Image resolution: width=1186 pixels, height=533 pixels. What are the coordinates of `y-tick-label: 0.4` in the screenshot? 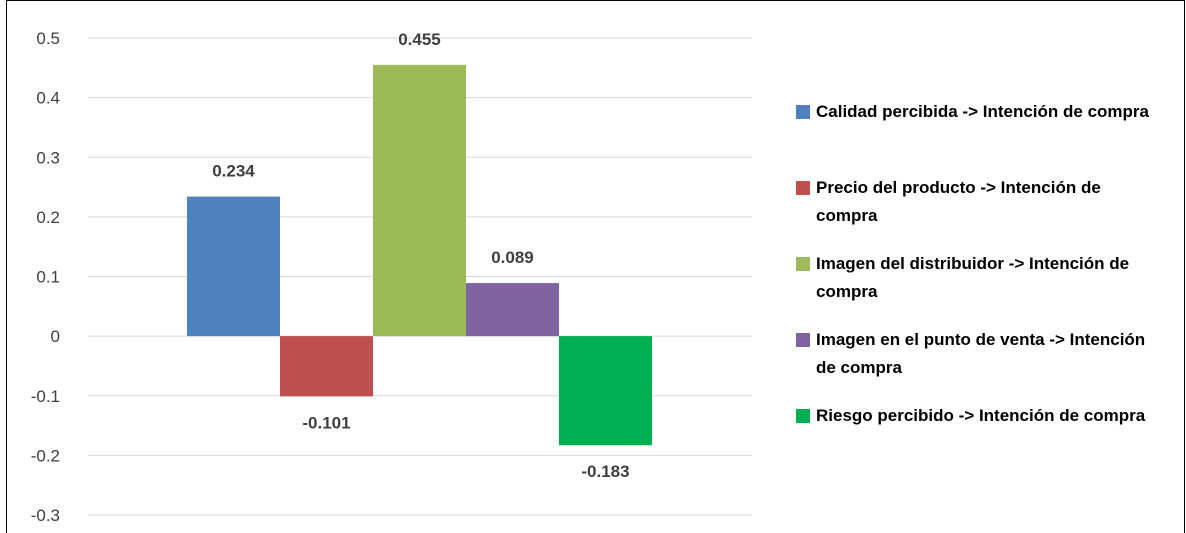 It's located at (48, 98).